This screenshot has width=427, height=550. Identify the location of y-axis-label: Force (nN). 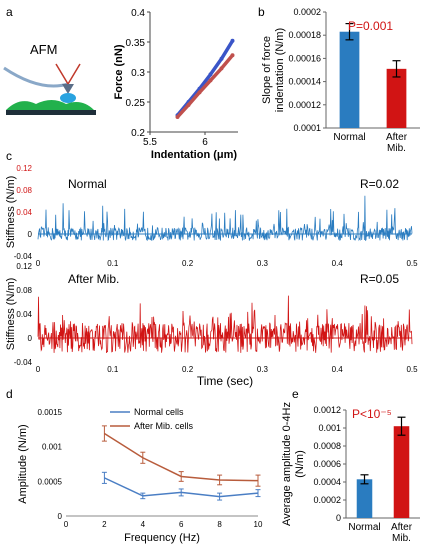
(119, 71).